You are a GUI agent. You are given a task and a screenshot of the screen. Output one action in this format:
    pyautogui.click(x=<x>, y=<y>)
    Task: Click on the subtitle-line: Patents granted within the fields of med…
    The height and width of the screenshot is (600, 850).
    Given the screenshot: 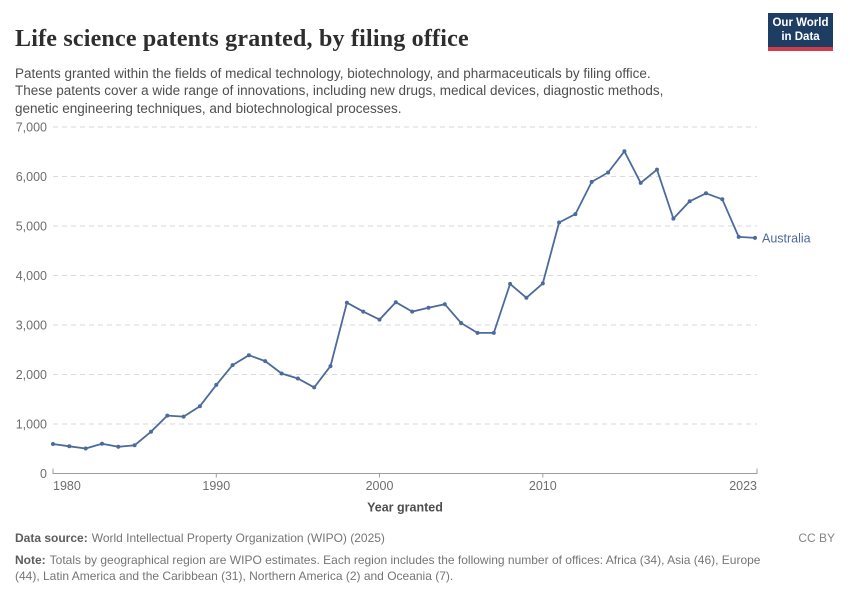 What is the action you would take?
    pyautogui.click(x=333, y=73)
    